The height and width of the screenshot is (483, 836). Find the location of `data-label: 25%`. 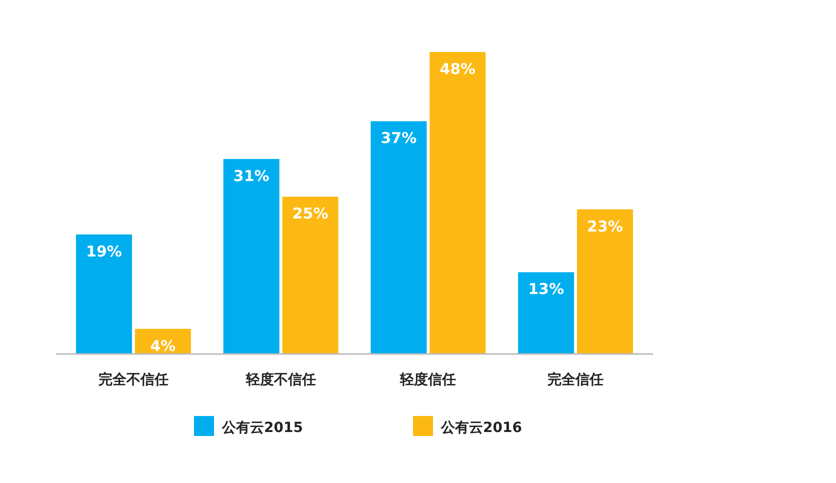

data-label: 25% is located at coordinates (310, 213).